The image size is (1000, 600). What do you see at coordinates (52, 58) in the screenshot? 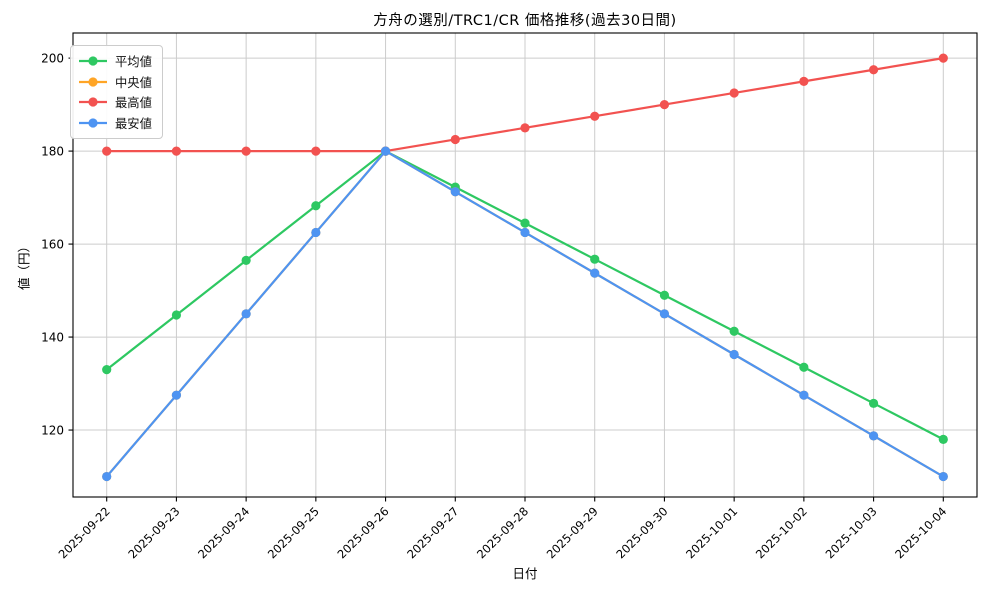
I see `y-tick-label-200: 200` at bounding box center [52, 58].